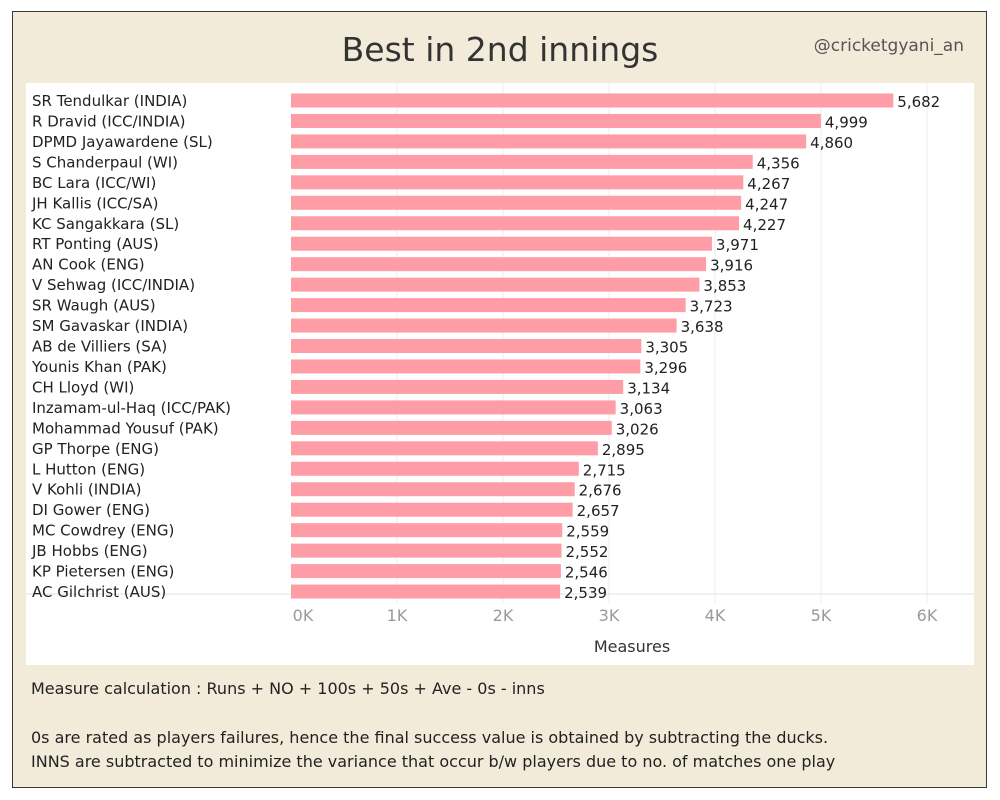  I want to click on author-handle: @cricketgyani_an, so click(888, 46).